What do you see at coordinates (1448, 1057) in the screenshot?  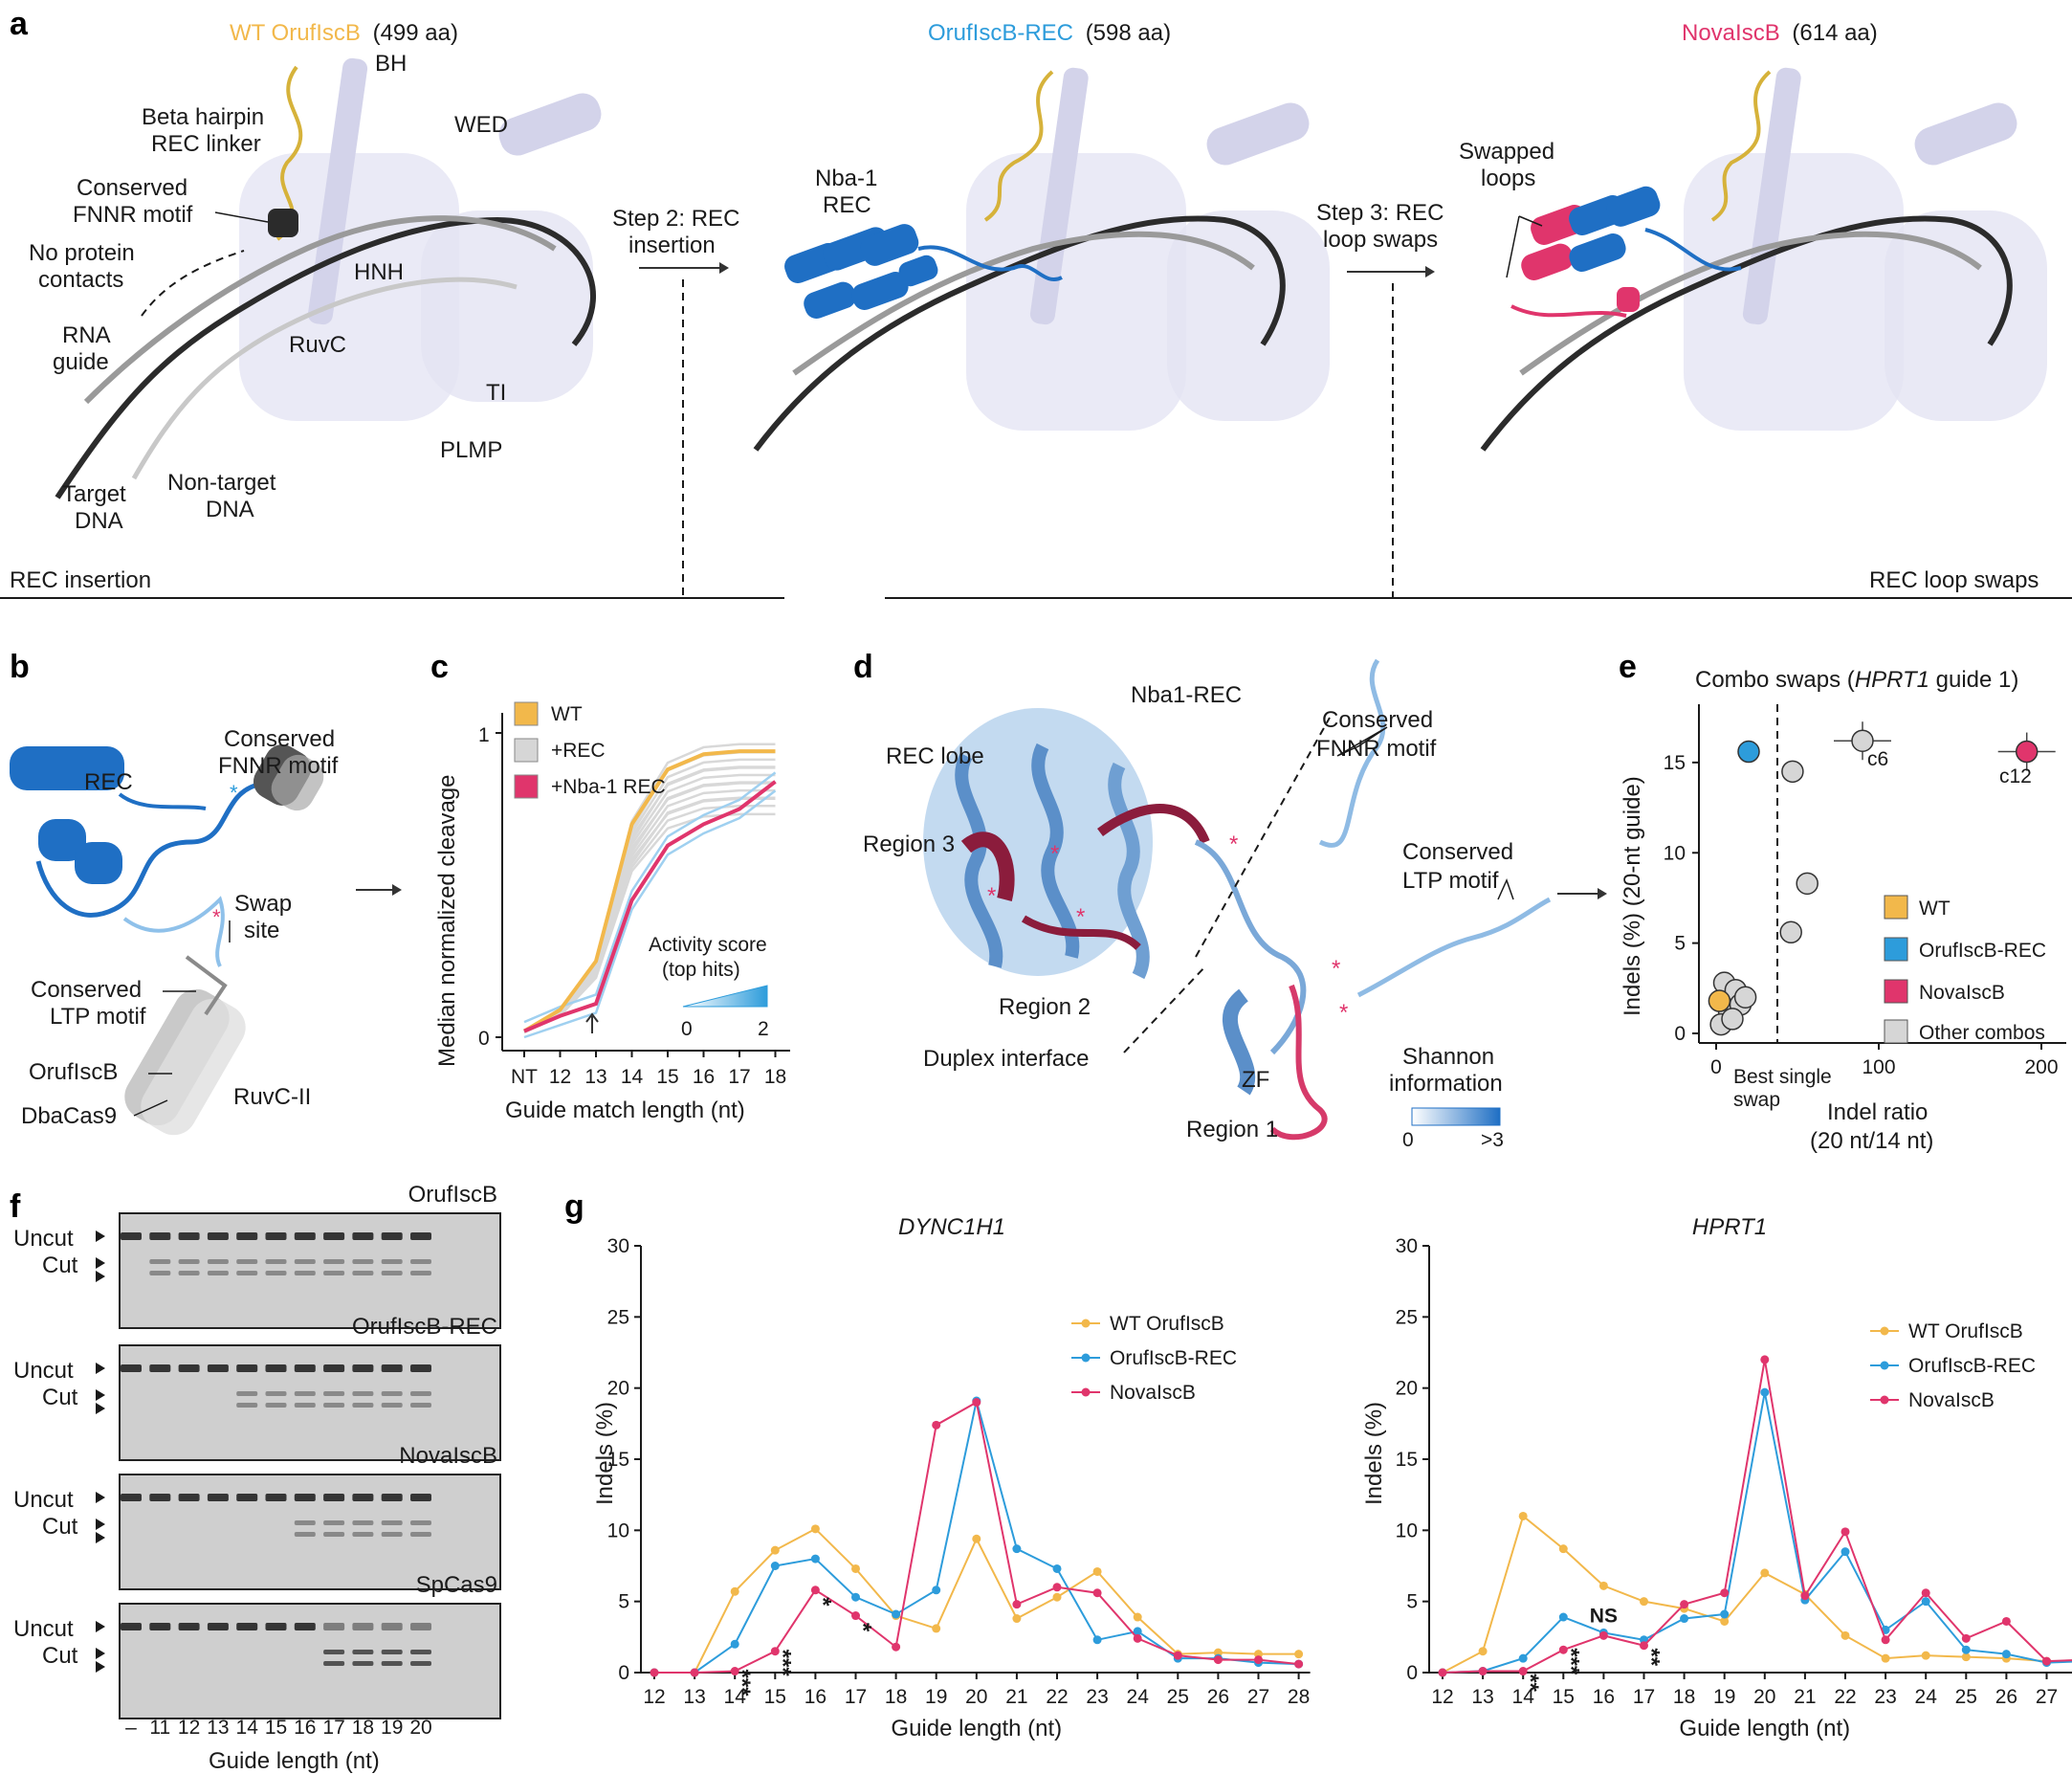 I see `d-shannon-1: Shannon` at bounding box center [1448, 1057].